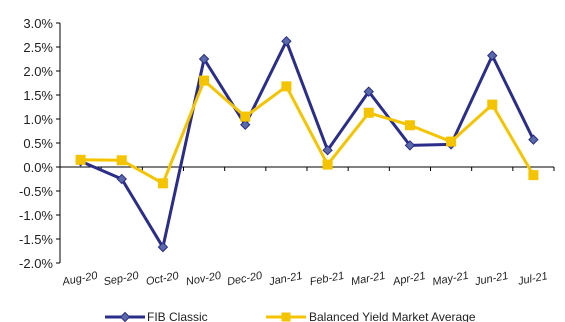 This screenshot has height=322, width=565. I want to click on y-tick-label: -1.0%, so click(36, 215).